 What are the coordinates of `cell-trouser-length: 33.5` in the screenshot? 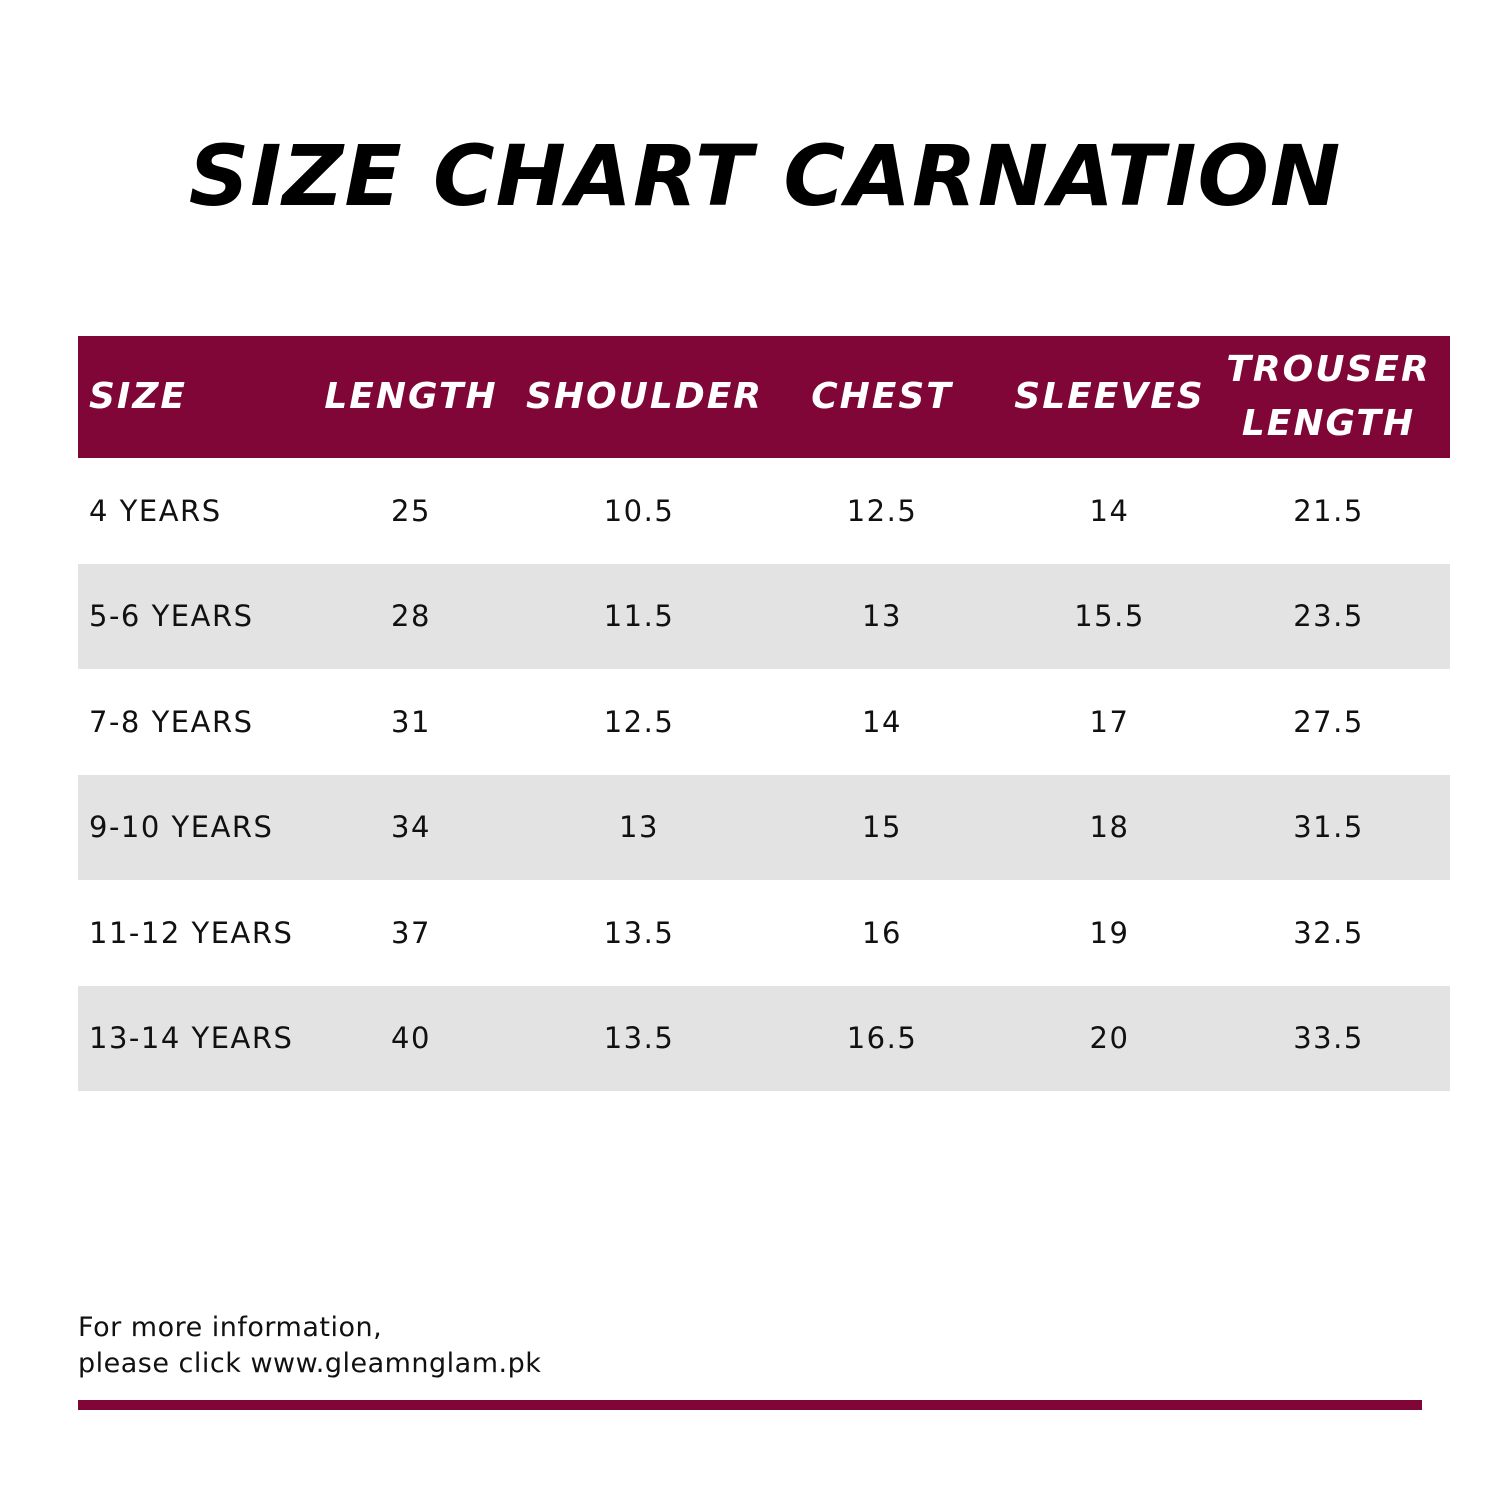 It's located at (1328, 1038).